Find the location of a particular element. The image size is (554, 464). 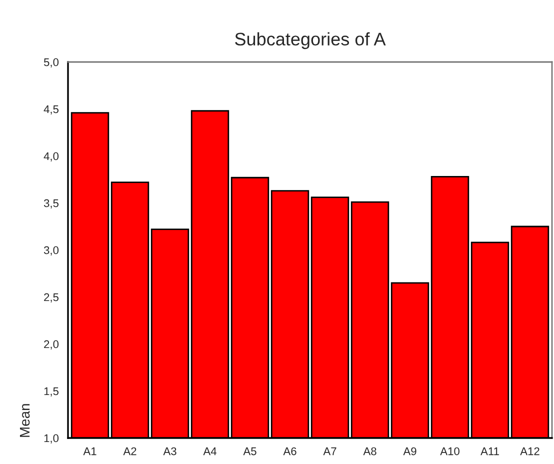

y-tick-label: 4,5 is located at coordinates (51, 109).